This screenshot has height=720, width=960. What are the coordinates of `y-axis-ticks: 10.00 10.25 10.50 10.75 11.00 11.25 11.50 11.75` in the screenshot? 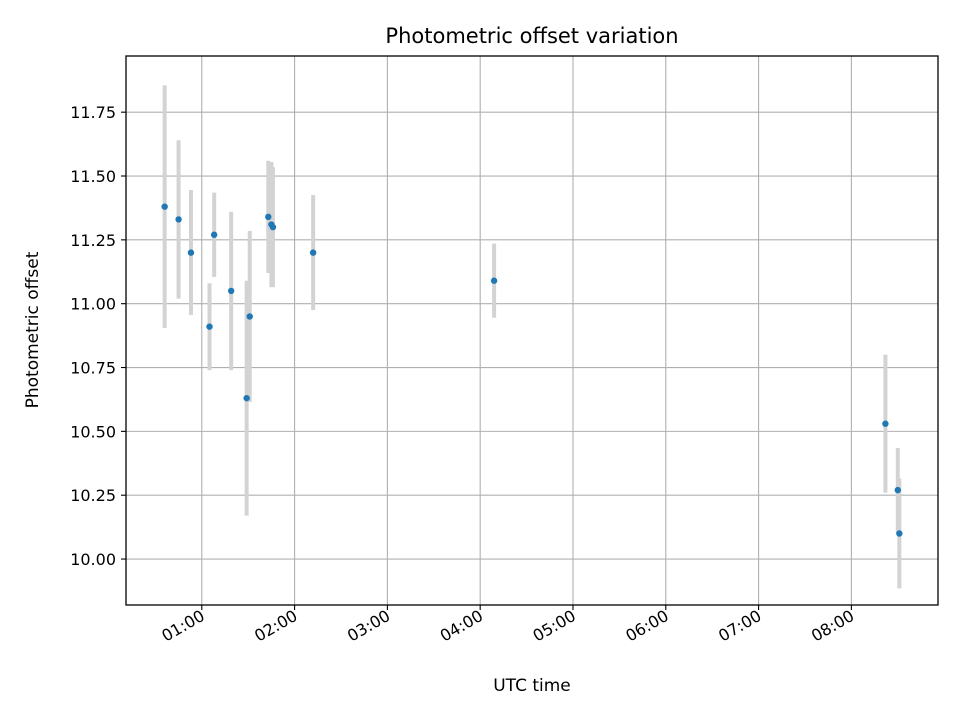 It's located at (98, 336).